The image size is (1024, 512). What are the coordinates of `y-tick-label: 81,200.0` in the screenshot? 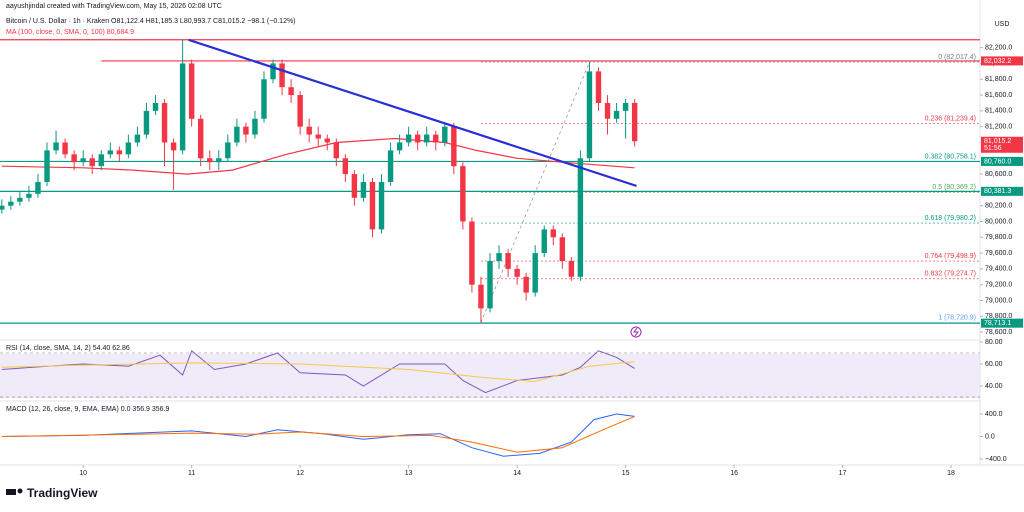 It's located at (998, 127).